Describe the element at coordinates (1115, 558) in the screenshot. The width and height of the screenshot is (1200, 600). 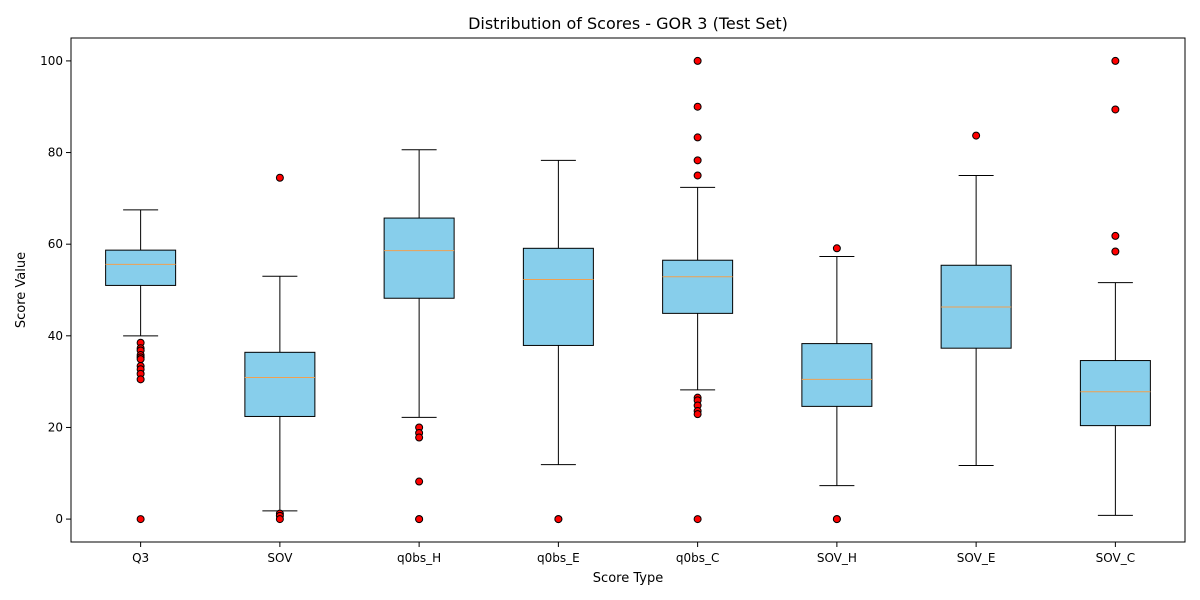
I see `x-tick-label: SOV_C` at that location.